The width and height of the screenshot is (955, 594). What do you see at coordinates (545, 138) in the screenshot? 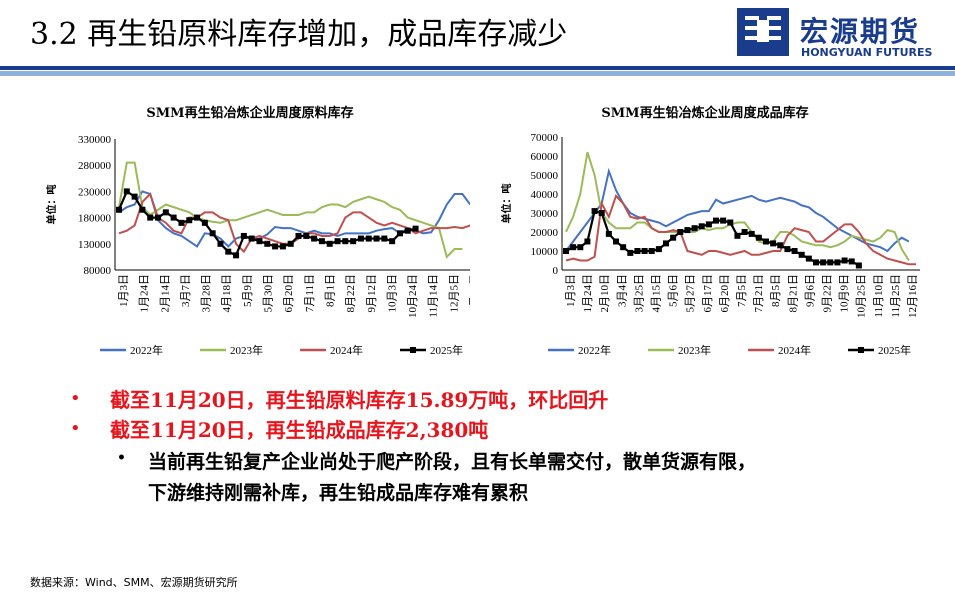
I see `y-tick-label: 70000` at bounding box center [545, 138].